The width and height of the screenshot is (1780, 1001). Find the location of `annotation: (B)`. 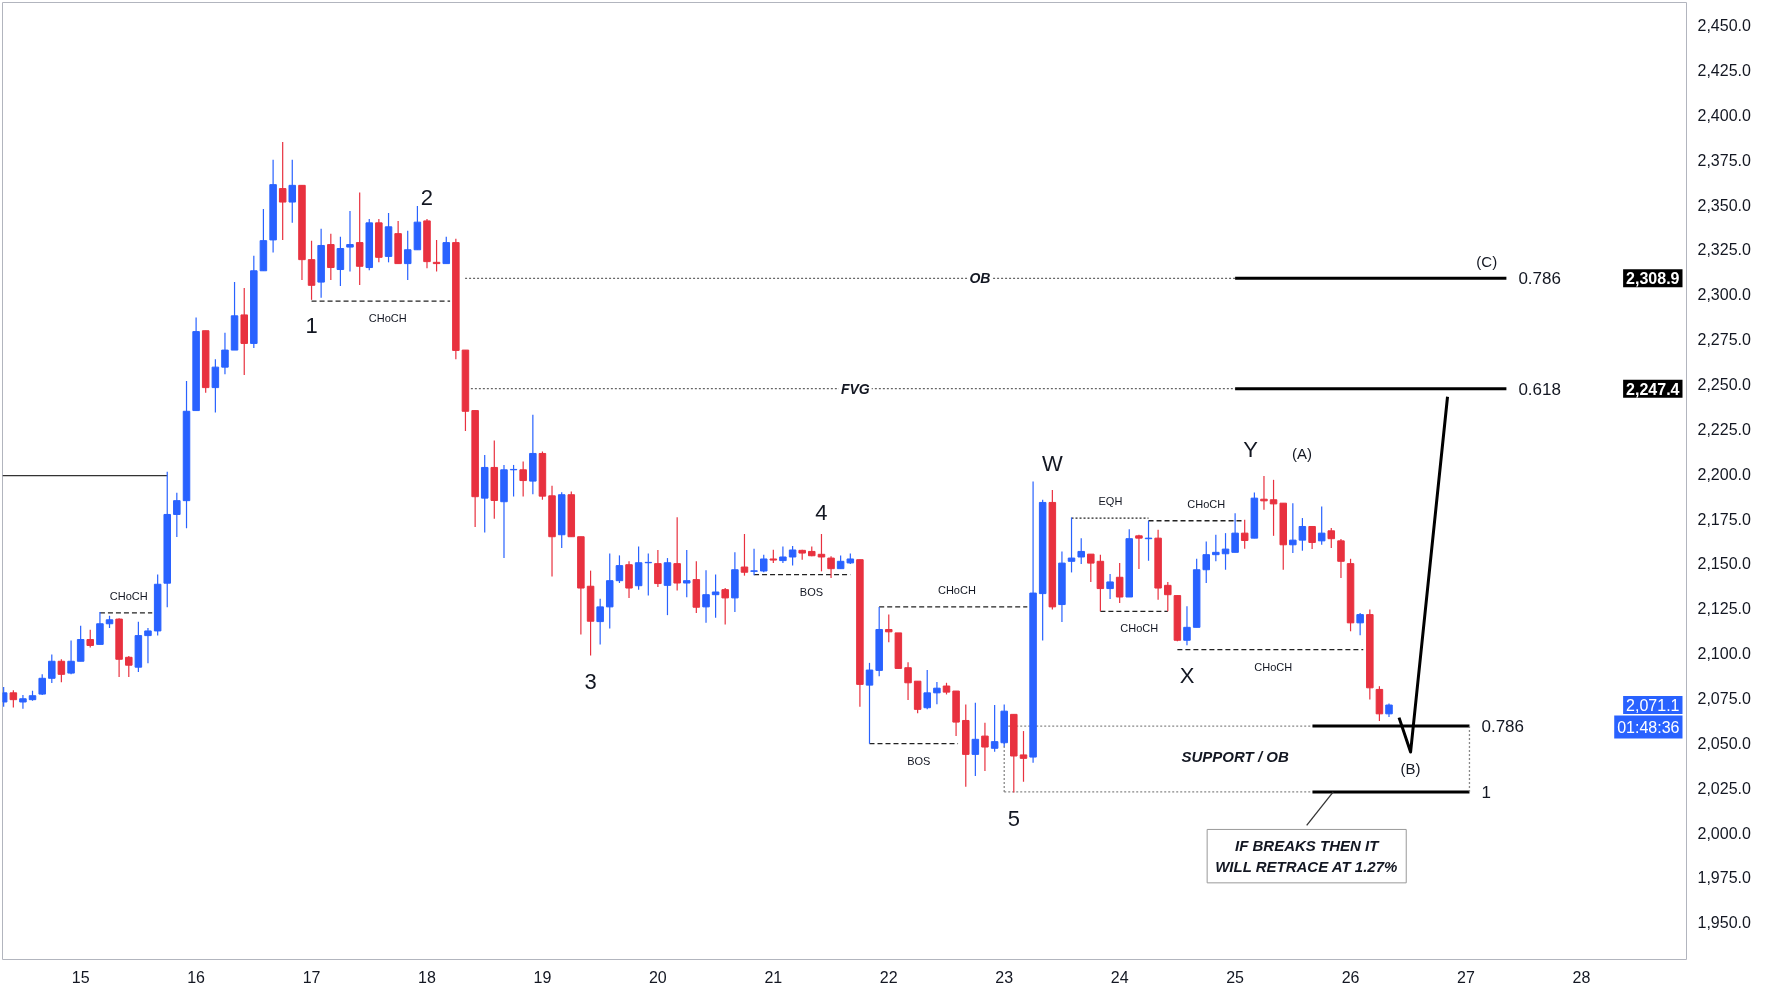

annotation: (B) is located at coordinates (1410, 769).